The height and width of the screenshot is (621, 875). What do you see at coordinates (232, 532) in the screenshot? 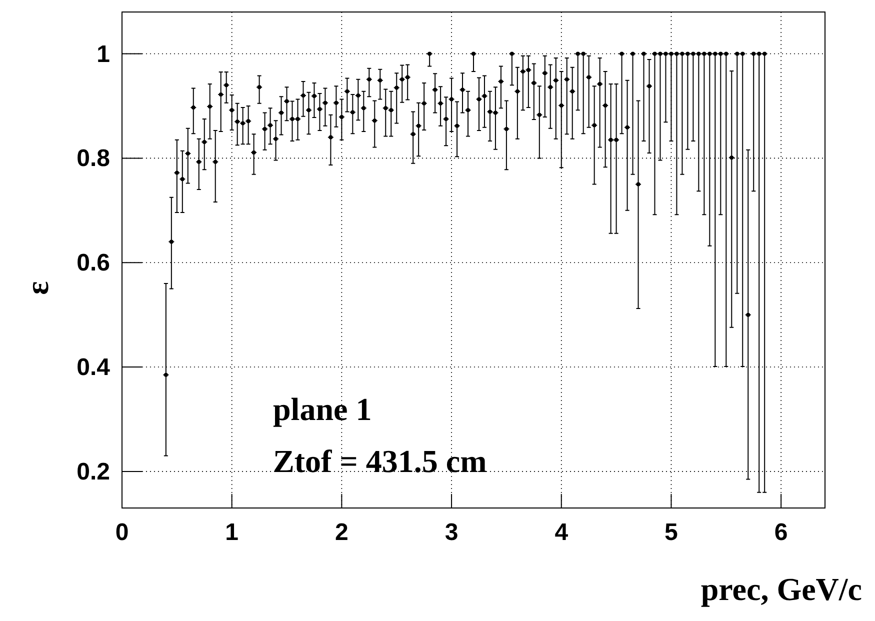
I see `x-tick-label: 1` at bounding box center [232, 532].